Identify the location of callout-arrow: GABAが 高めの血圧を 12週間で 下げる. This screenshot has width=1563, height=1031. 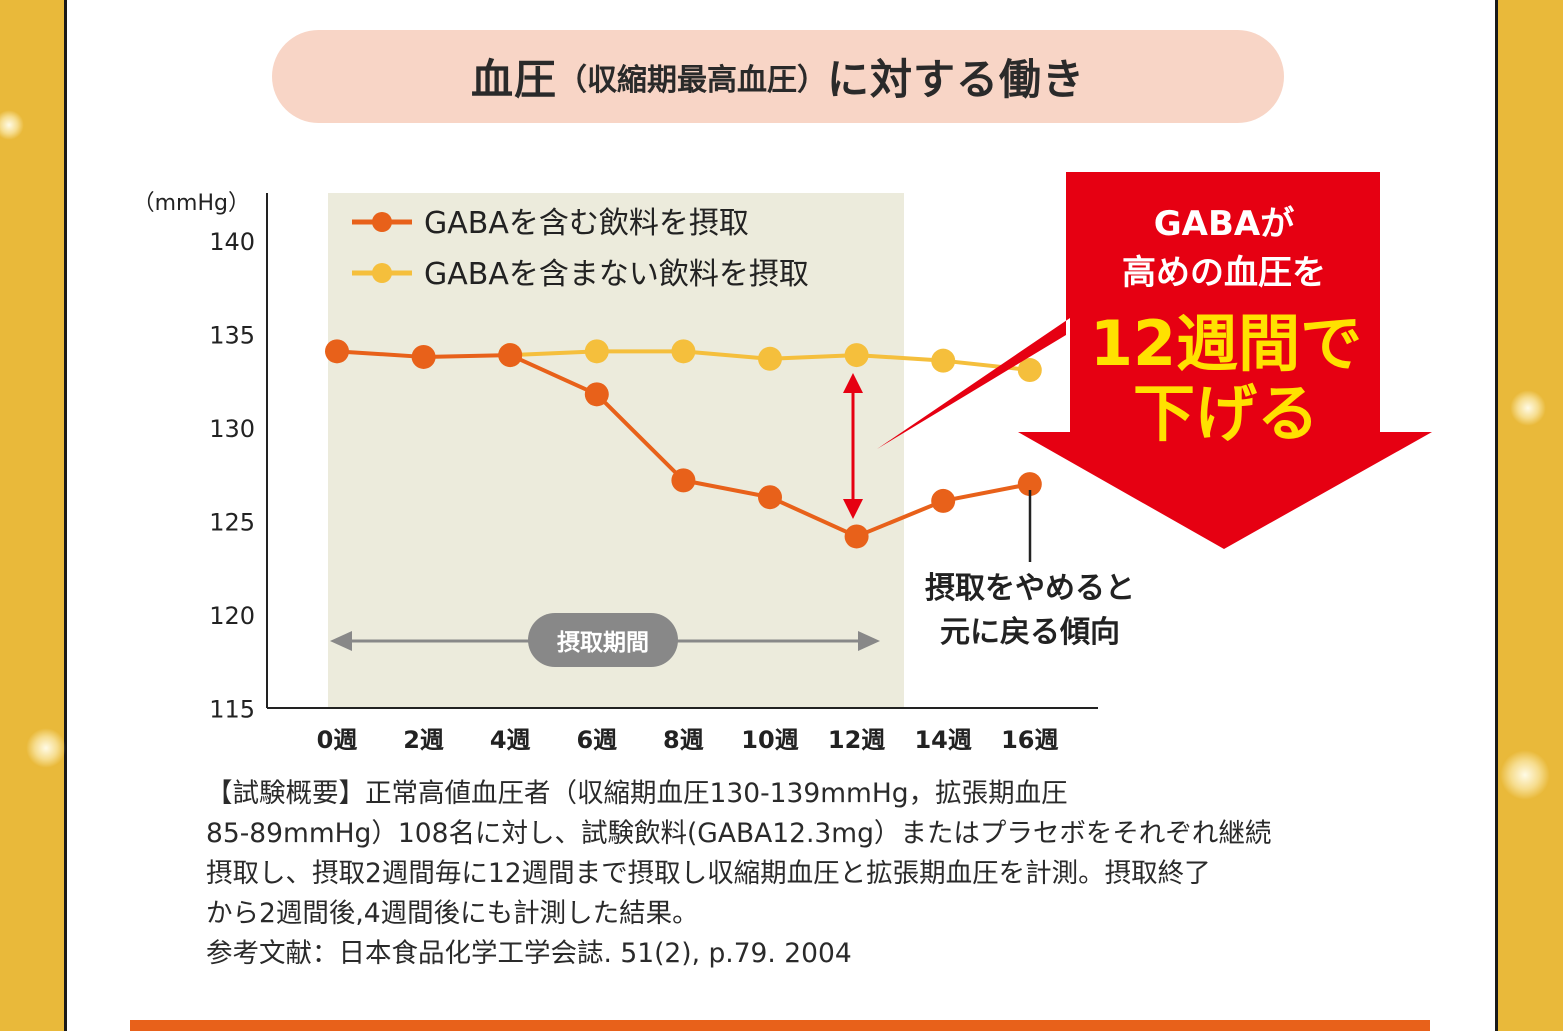
(1154, 360).